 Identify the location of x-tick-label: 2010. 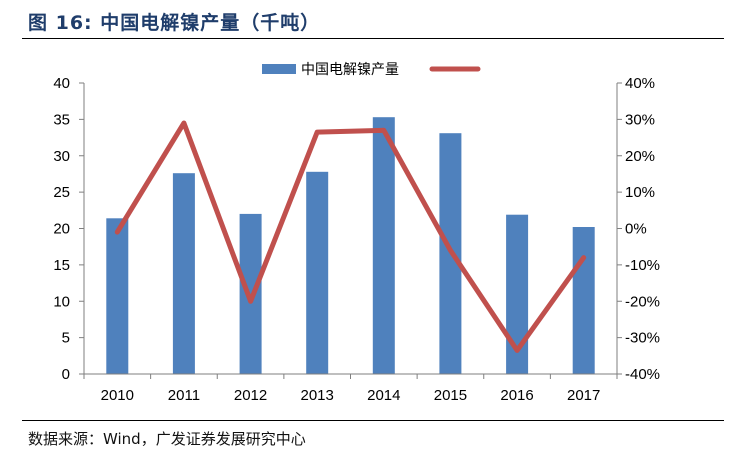
(117, 395).